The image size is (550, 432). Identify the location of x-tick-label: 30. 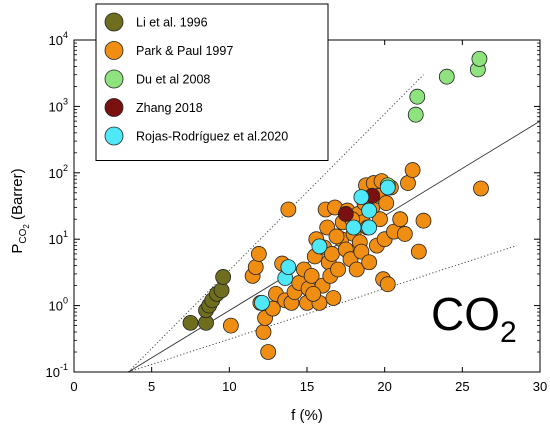
(540, 386).